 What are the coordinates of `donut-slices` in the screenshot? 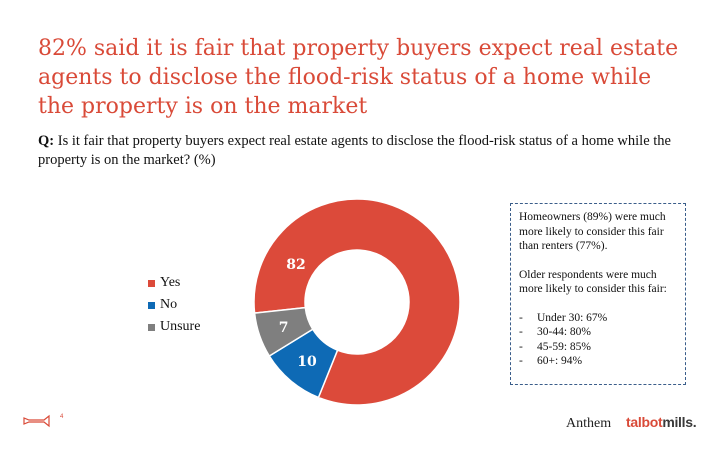 It's located at (357, 302).